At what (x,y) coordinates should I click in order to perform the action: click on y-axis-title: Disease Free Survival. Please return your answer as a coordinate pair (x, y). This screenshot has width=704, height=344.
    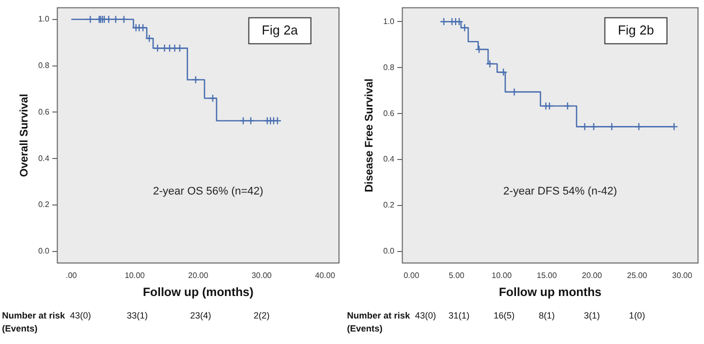
    Looking at the image, I should click on (370, 135).